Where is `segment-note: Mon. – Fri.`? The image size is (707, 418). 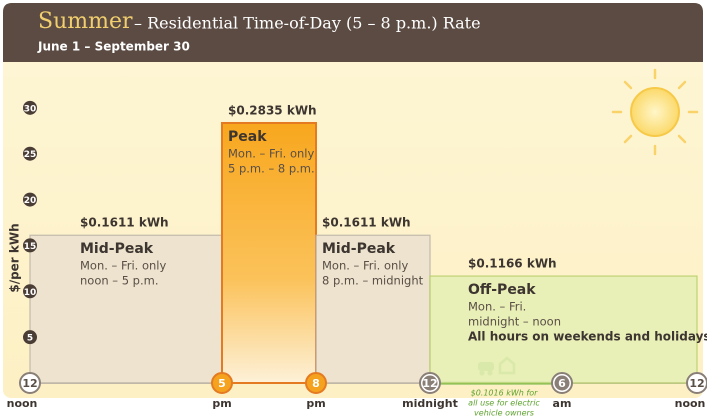 segment-note: Mon. – Fri. is located at coordinates (497, 307).